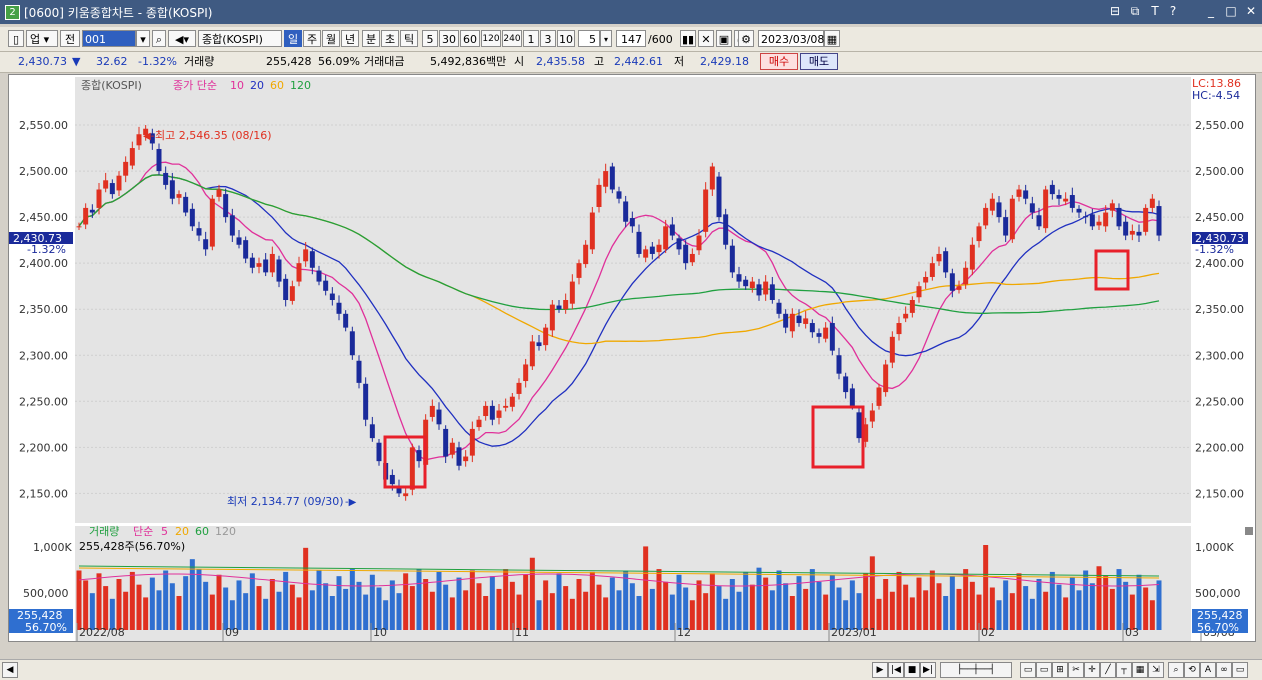 The image size is (1262, 680). Describe the element at coordinates (1156, 670) in the screenshot. I see `resize-icon: ⇲` at that location.